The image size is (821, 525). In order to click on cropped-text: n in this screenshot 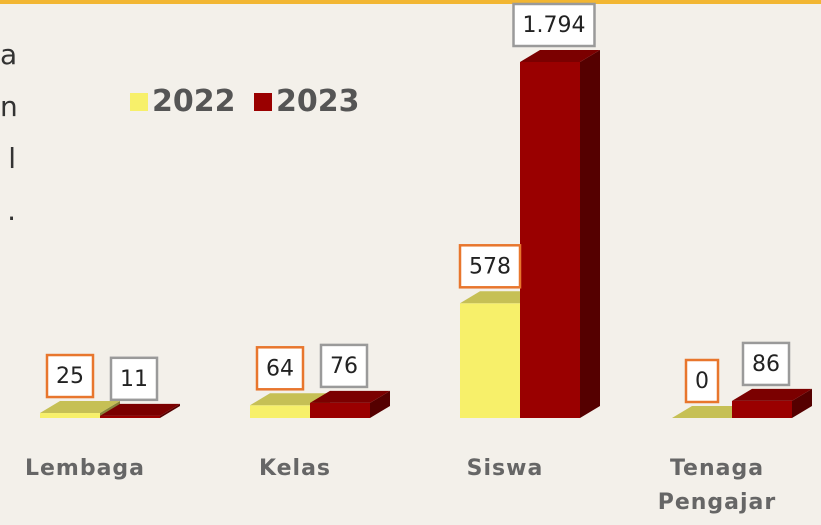, I will do `click(9, 106)`.